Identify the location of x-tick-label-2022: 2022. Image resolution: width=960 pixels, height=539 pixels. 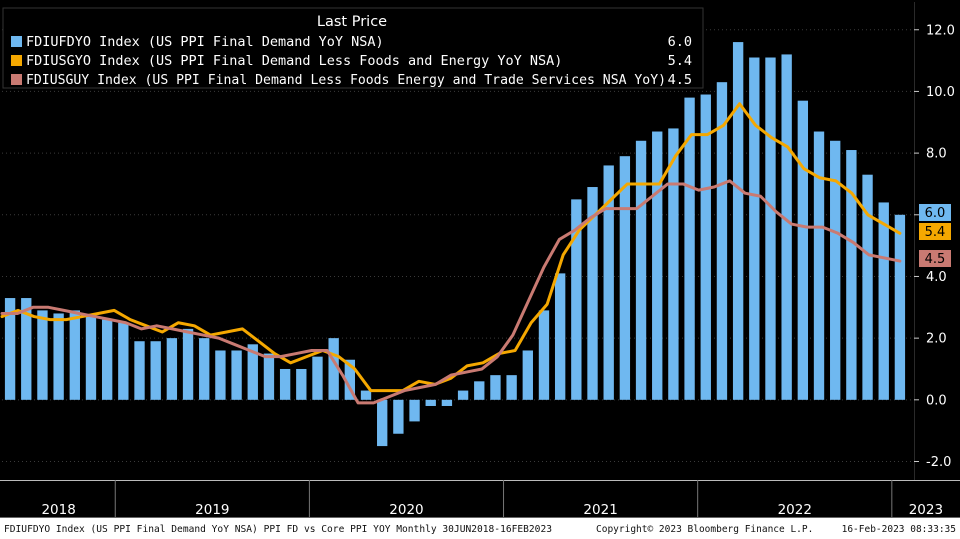
(795, 510).